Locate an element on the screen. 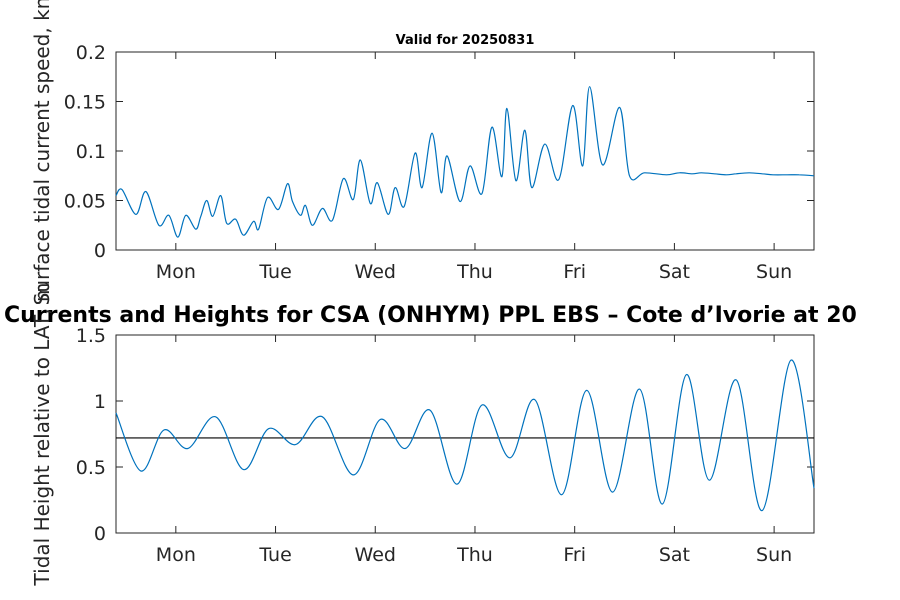  tidal-height-y-tick-label: 0.5 is located at coordinates (91, 468).